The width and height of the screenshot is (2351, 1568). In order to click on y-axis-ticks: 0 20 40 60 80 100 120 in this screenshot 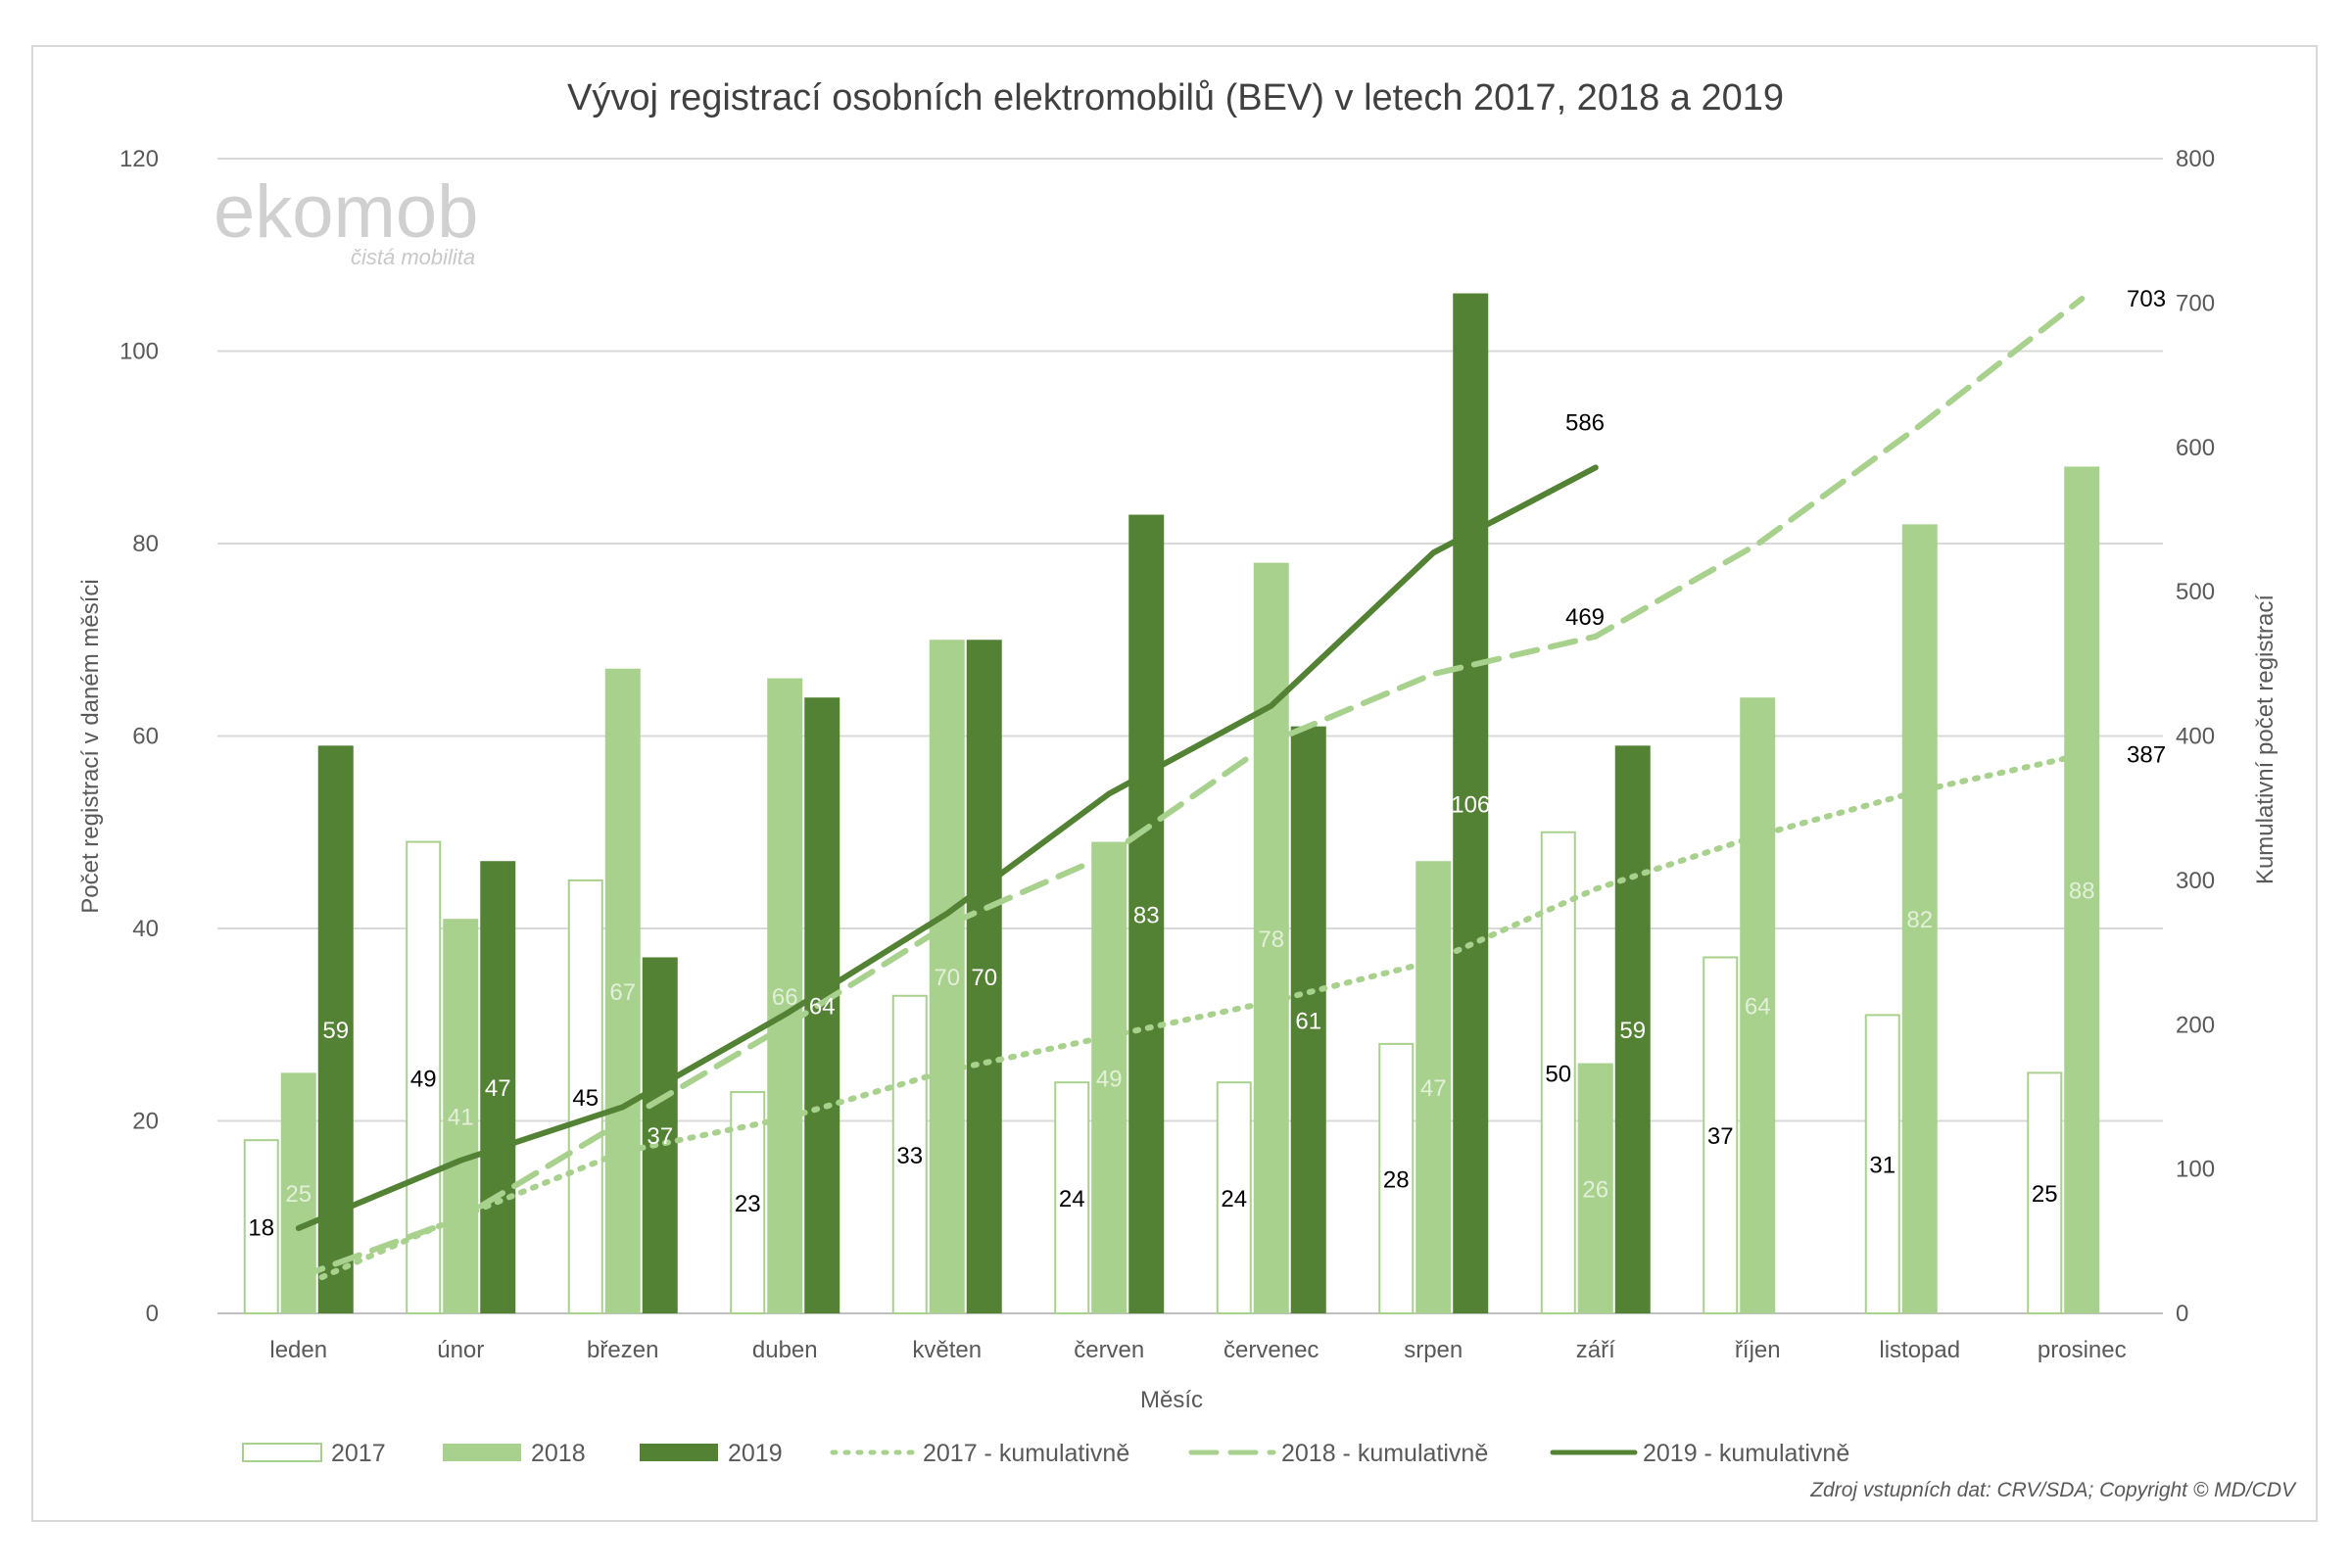, I will do `click(140, 736)`.